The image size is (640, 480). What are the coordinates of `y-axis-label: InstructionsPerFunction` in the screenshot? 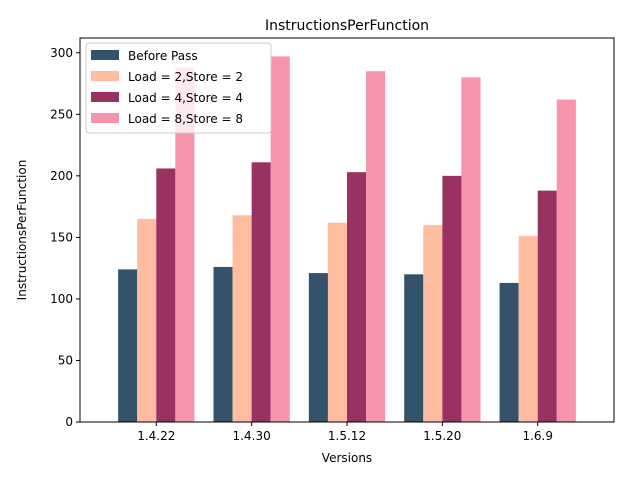 It's located at (22, 230).